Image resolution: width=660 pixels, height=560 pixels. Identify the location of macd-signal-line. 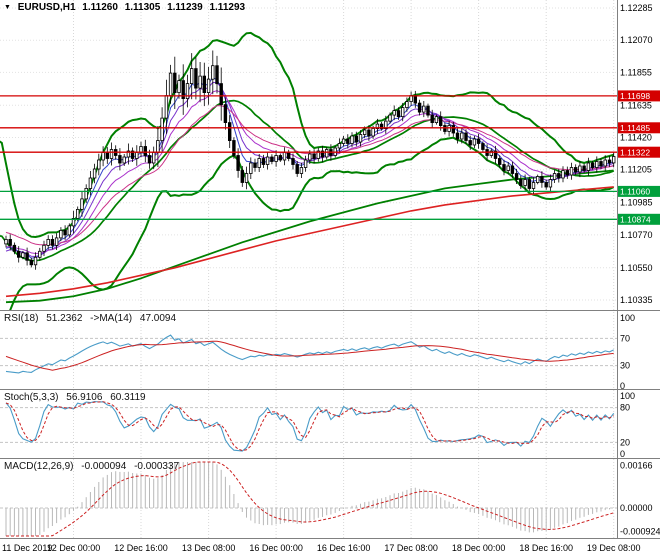
(310, 499).